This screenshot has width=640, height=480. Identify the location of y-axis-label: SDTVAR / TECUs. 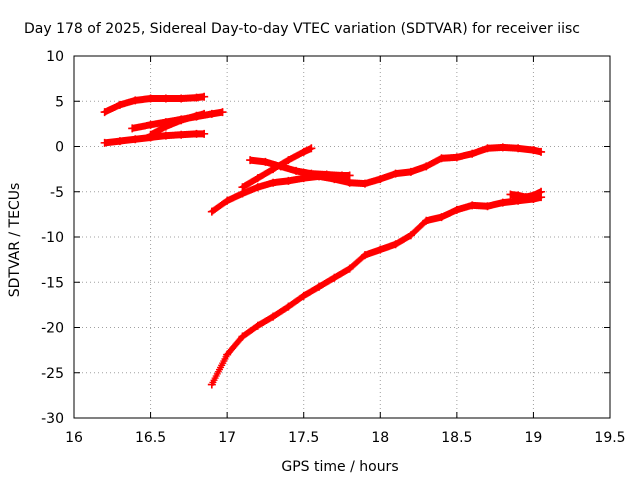
(15, 240).